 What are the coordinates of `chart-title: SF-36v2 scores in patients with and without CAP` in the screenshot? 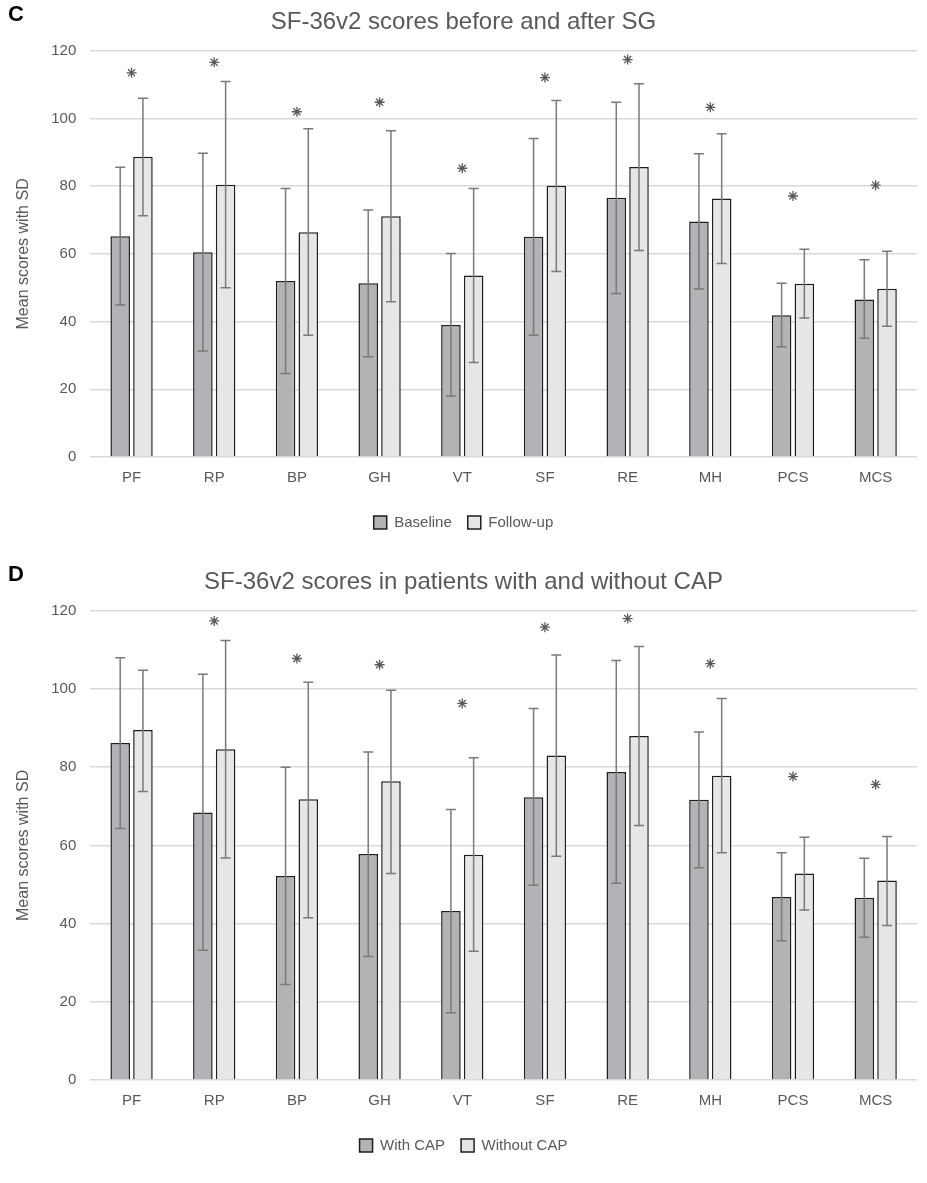 It's located at (463, 581).